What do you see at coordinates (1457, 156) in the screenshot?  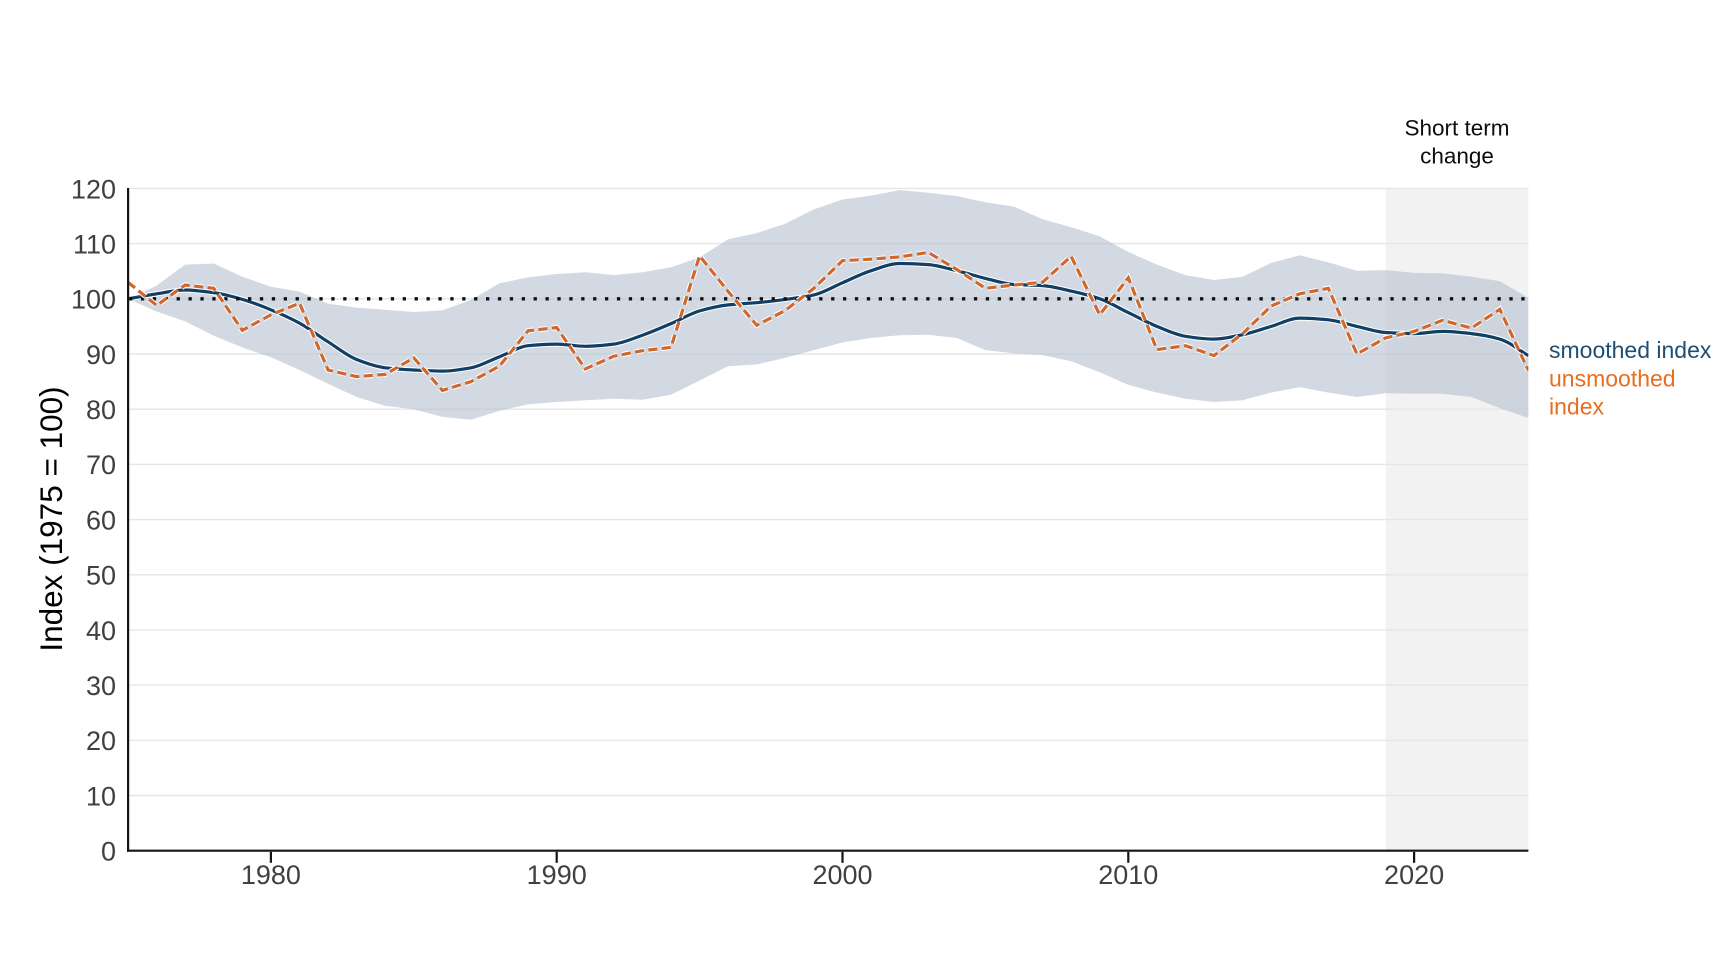 I see `svg-text: change` at bounding box center [1457, 156].